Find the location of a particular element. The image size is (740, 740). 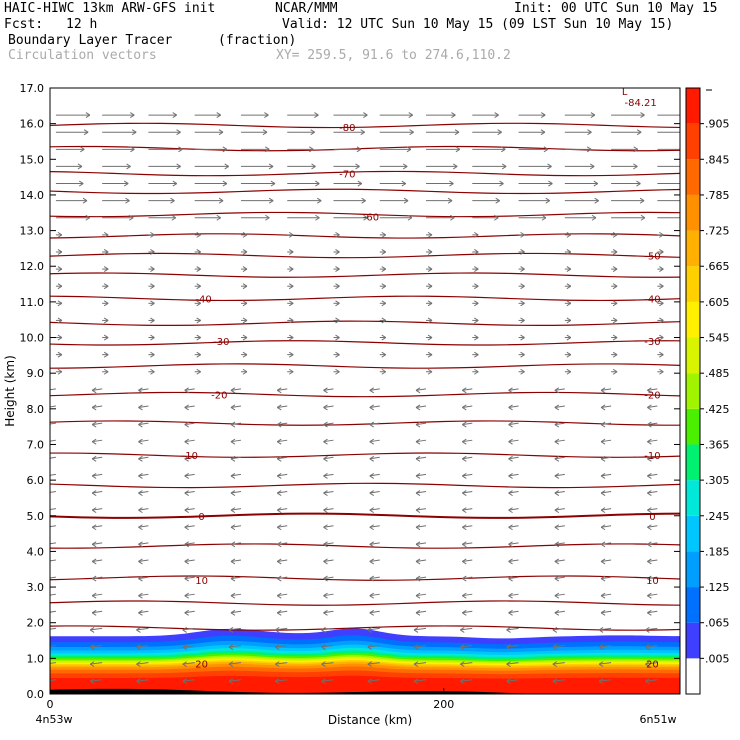

contour-label: -40 is located at coordinates (203, 299).